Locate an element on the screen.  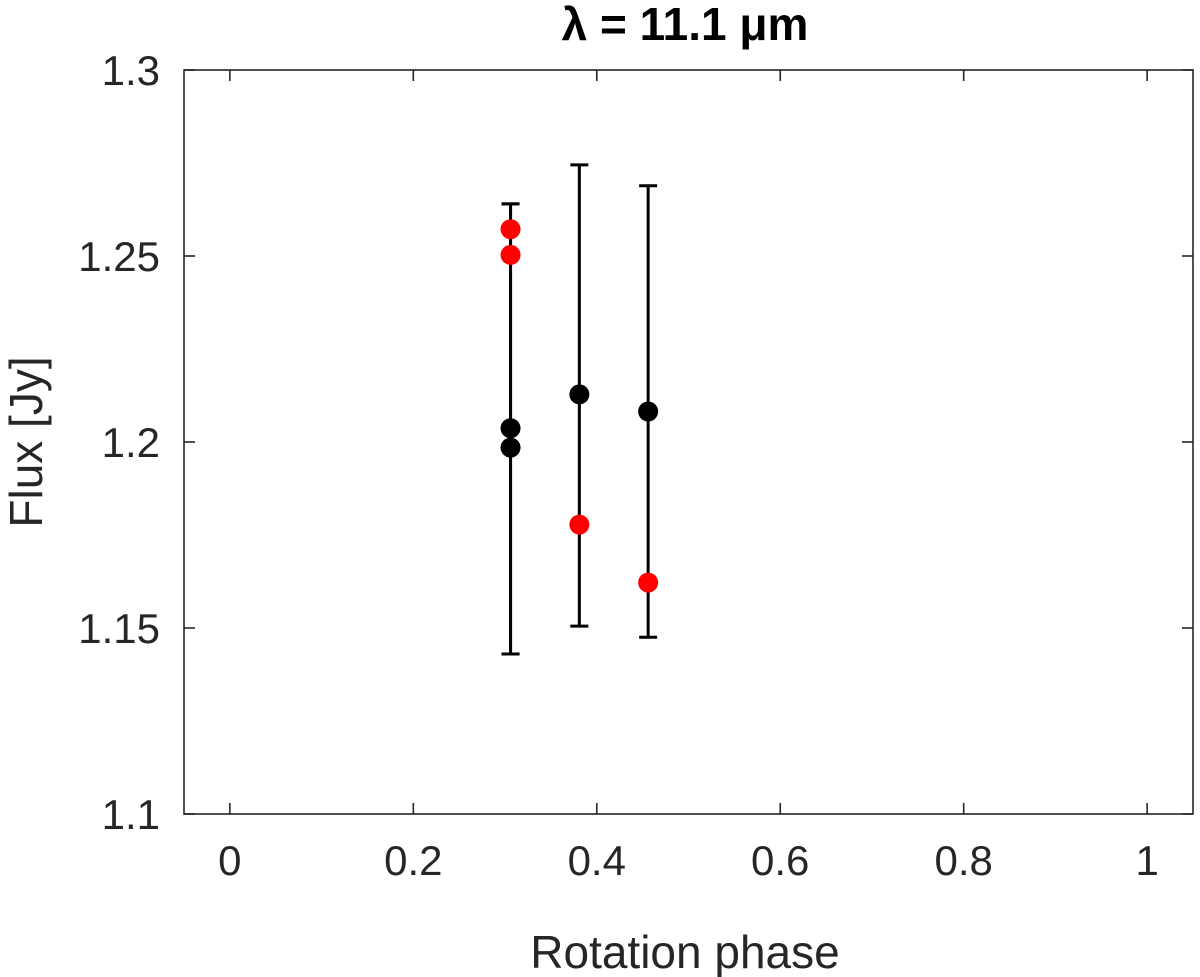
x-tick-label: 1 is located at coordinates (1146, 860).